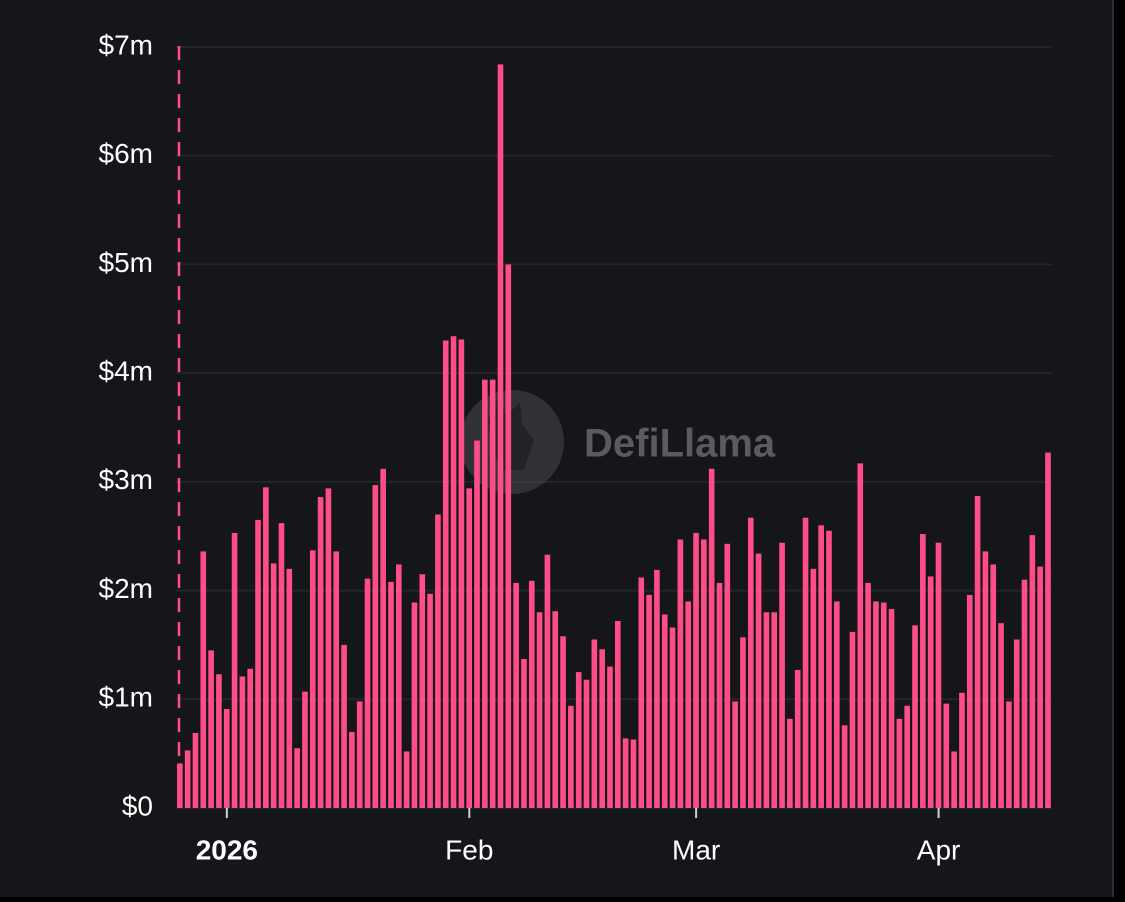 This screenshot has height=902, width=1125. Describe the element at coordinates (126, 44) in the screenshot. I see `y-tick-label: $7m` at that location.